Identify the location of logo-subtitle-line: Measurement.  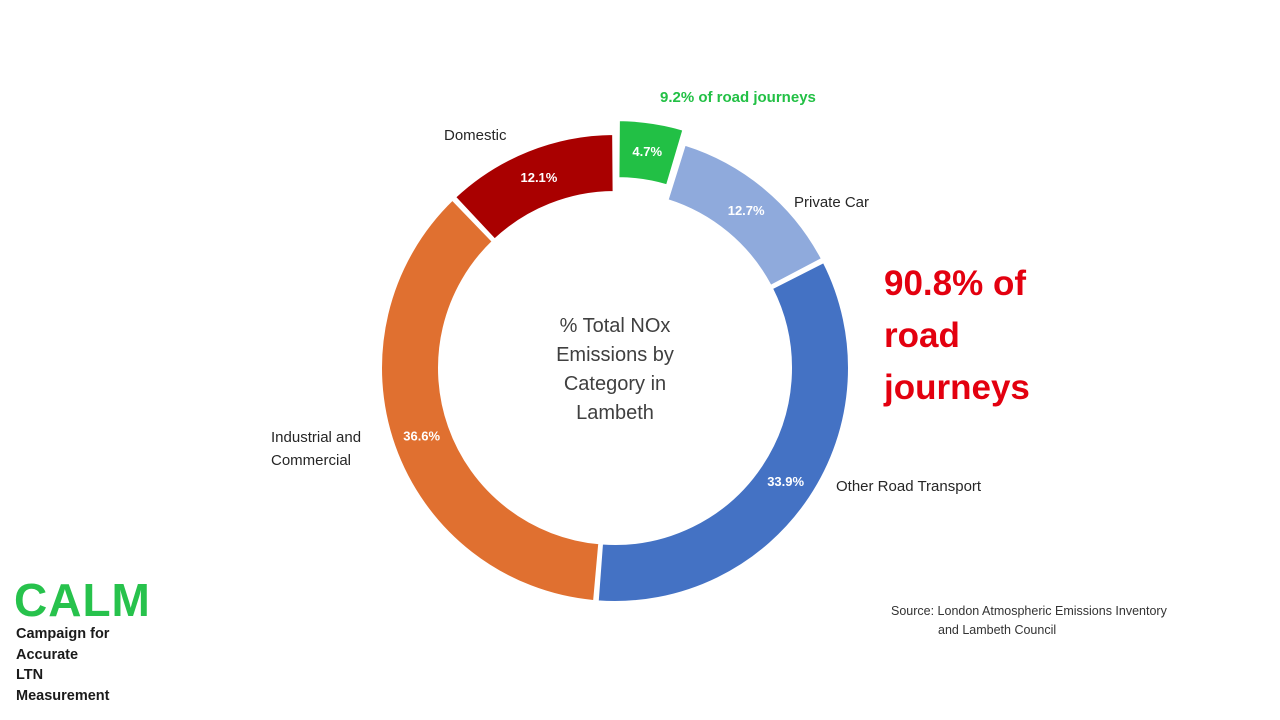
(63, 695).